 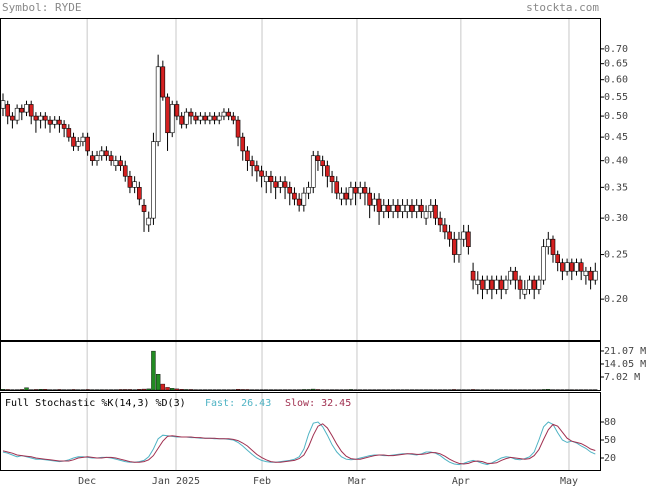 What do you see at coordinates (616, 116) in the screenshot?
I see `y-tick-label: 0.50` at bounding box center [616, 116].